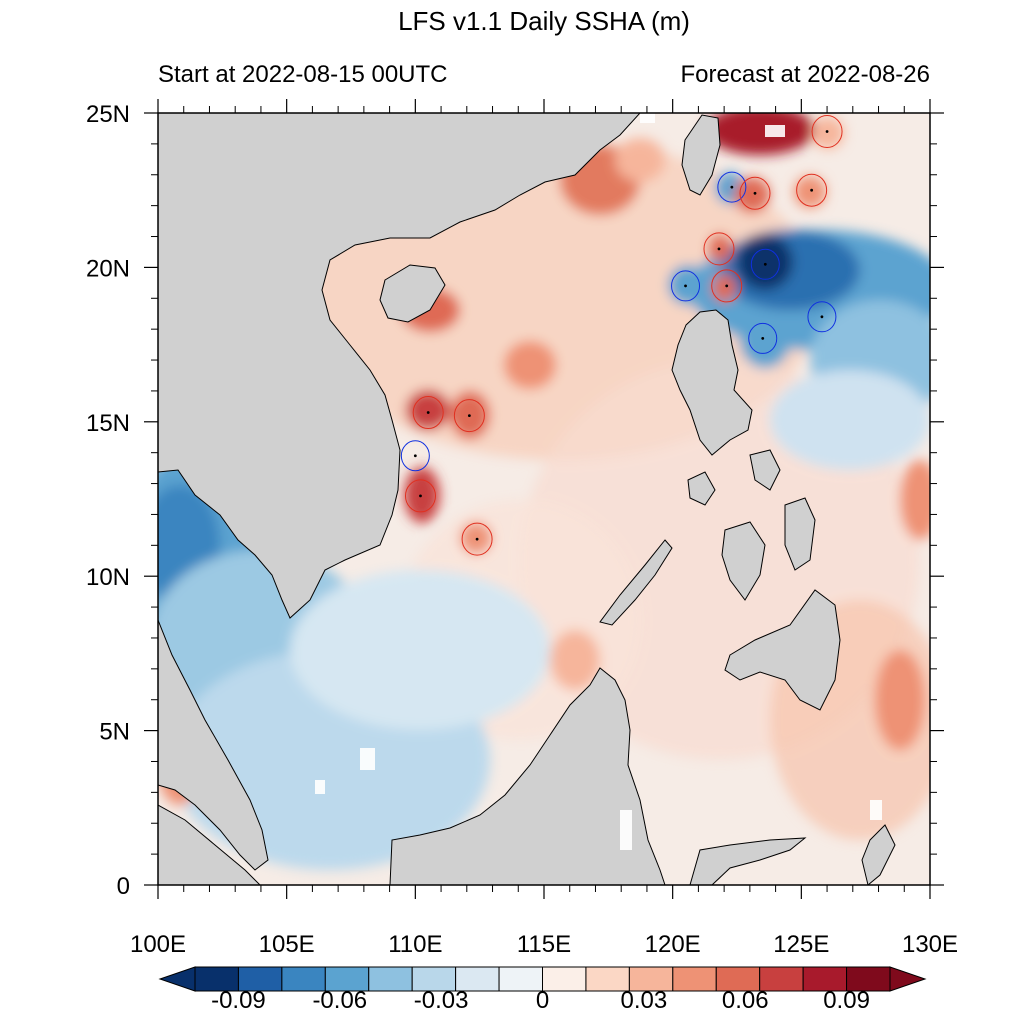 The height and width of the screenshot is (1024, 1024). What do you see at coordinates (748, 861) in the screenshot?
I see `sulawesi` at bounding box center [748, 861].